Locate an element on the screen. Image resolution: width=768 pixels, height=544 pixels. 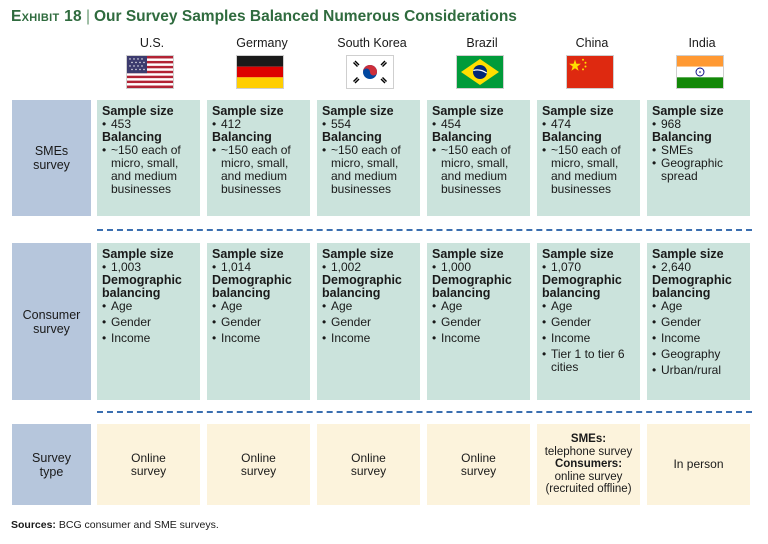
consumer-size-us: 1,003 is located at coordinates (126, 267).